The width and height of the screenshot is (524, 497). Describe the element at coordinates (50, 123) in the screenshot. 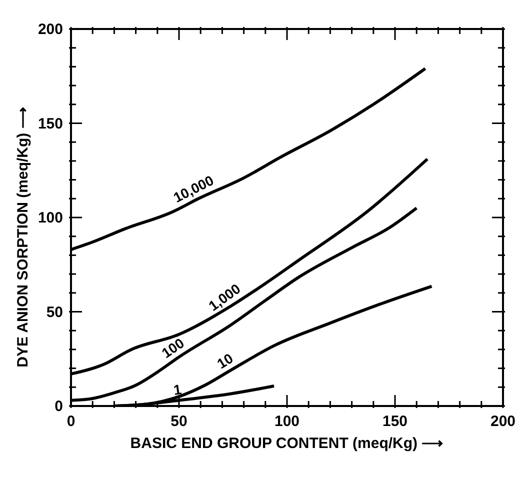

I see `y-tick-label: 150` at that location.